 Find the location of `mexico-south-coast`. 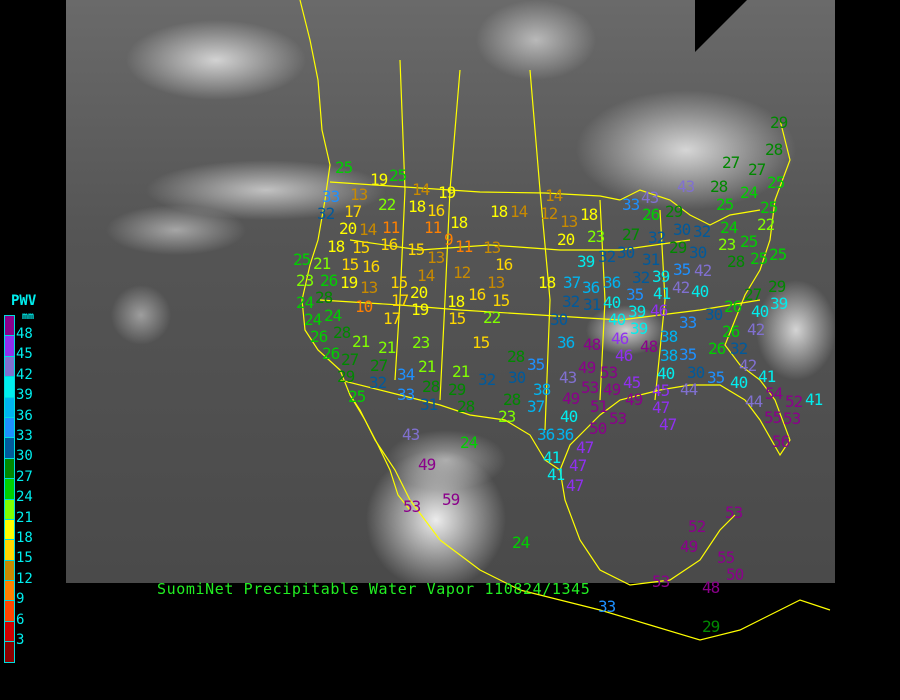

mexico-south-coast is located at coordinates (635, 590).